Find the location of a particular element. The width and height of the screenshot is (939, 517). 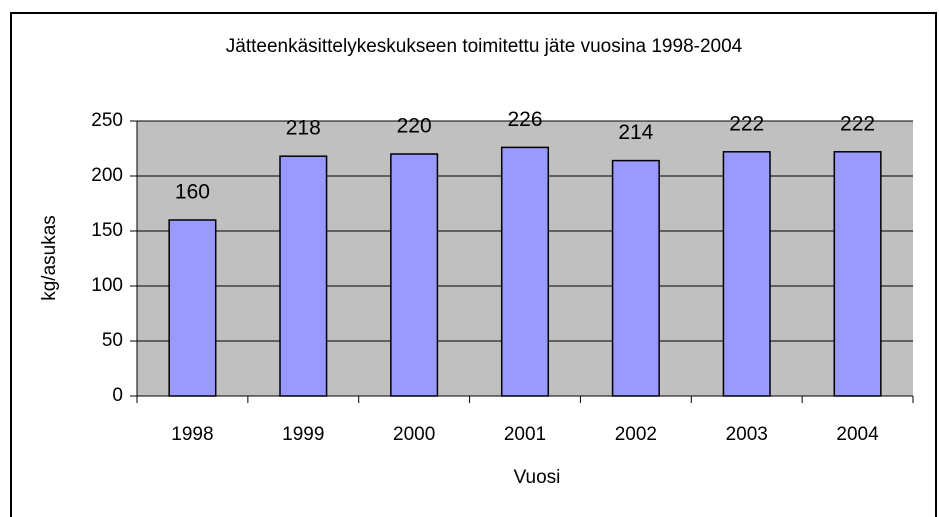

data-label: 220 is located at coordinates (414, 126).